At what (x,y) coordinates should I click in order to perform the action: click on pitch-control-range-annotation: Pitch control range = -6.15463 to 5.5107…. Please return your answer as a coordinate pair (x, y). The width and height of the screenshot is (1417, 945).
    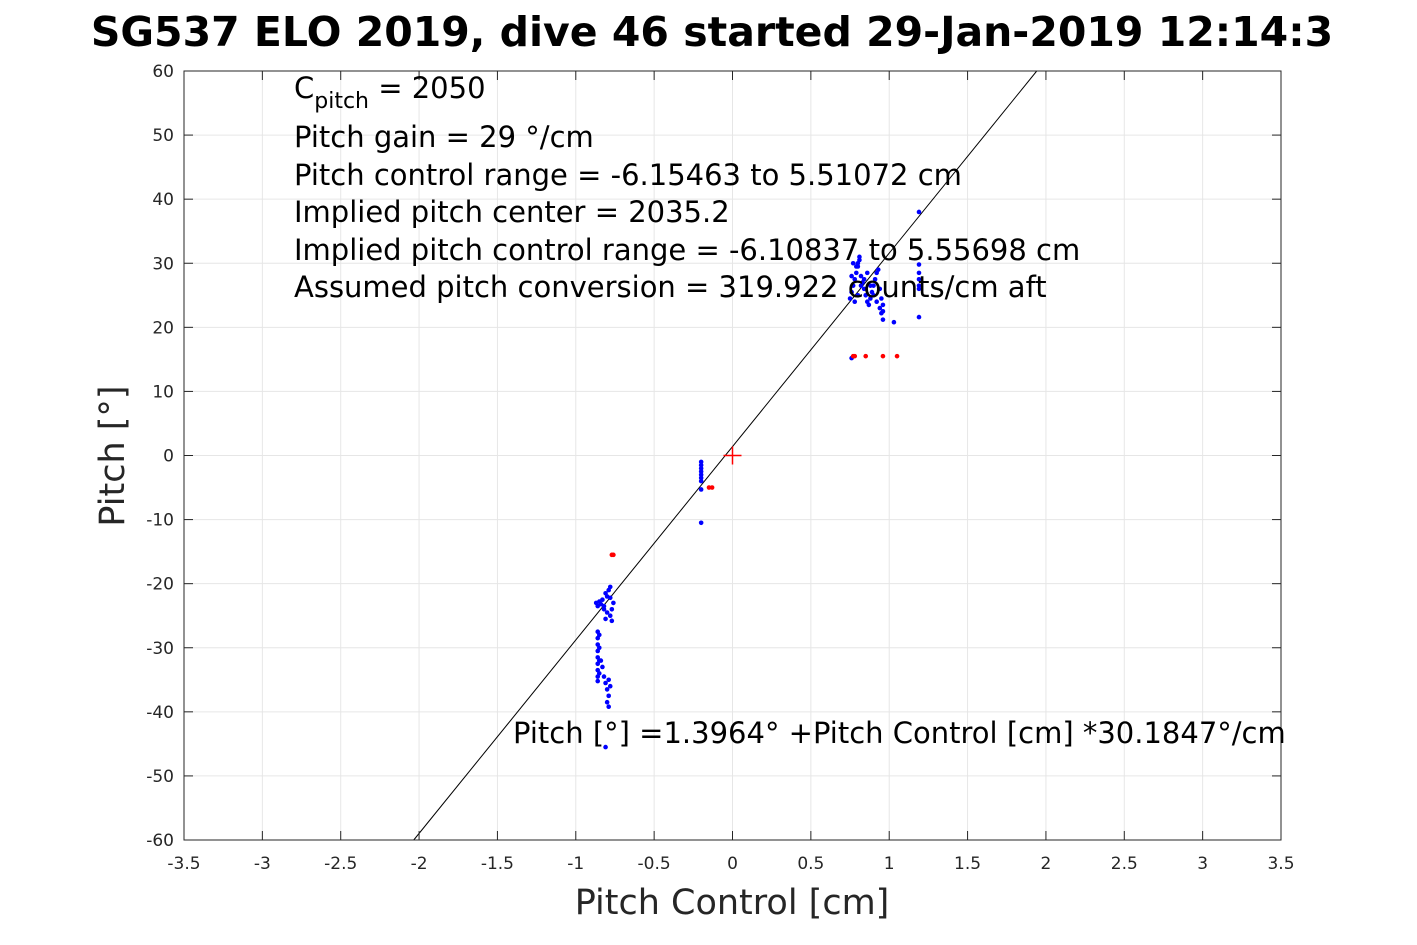
    Looking at the image, I should click on (628, 175).